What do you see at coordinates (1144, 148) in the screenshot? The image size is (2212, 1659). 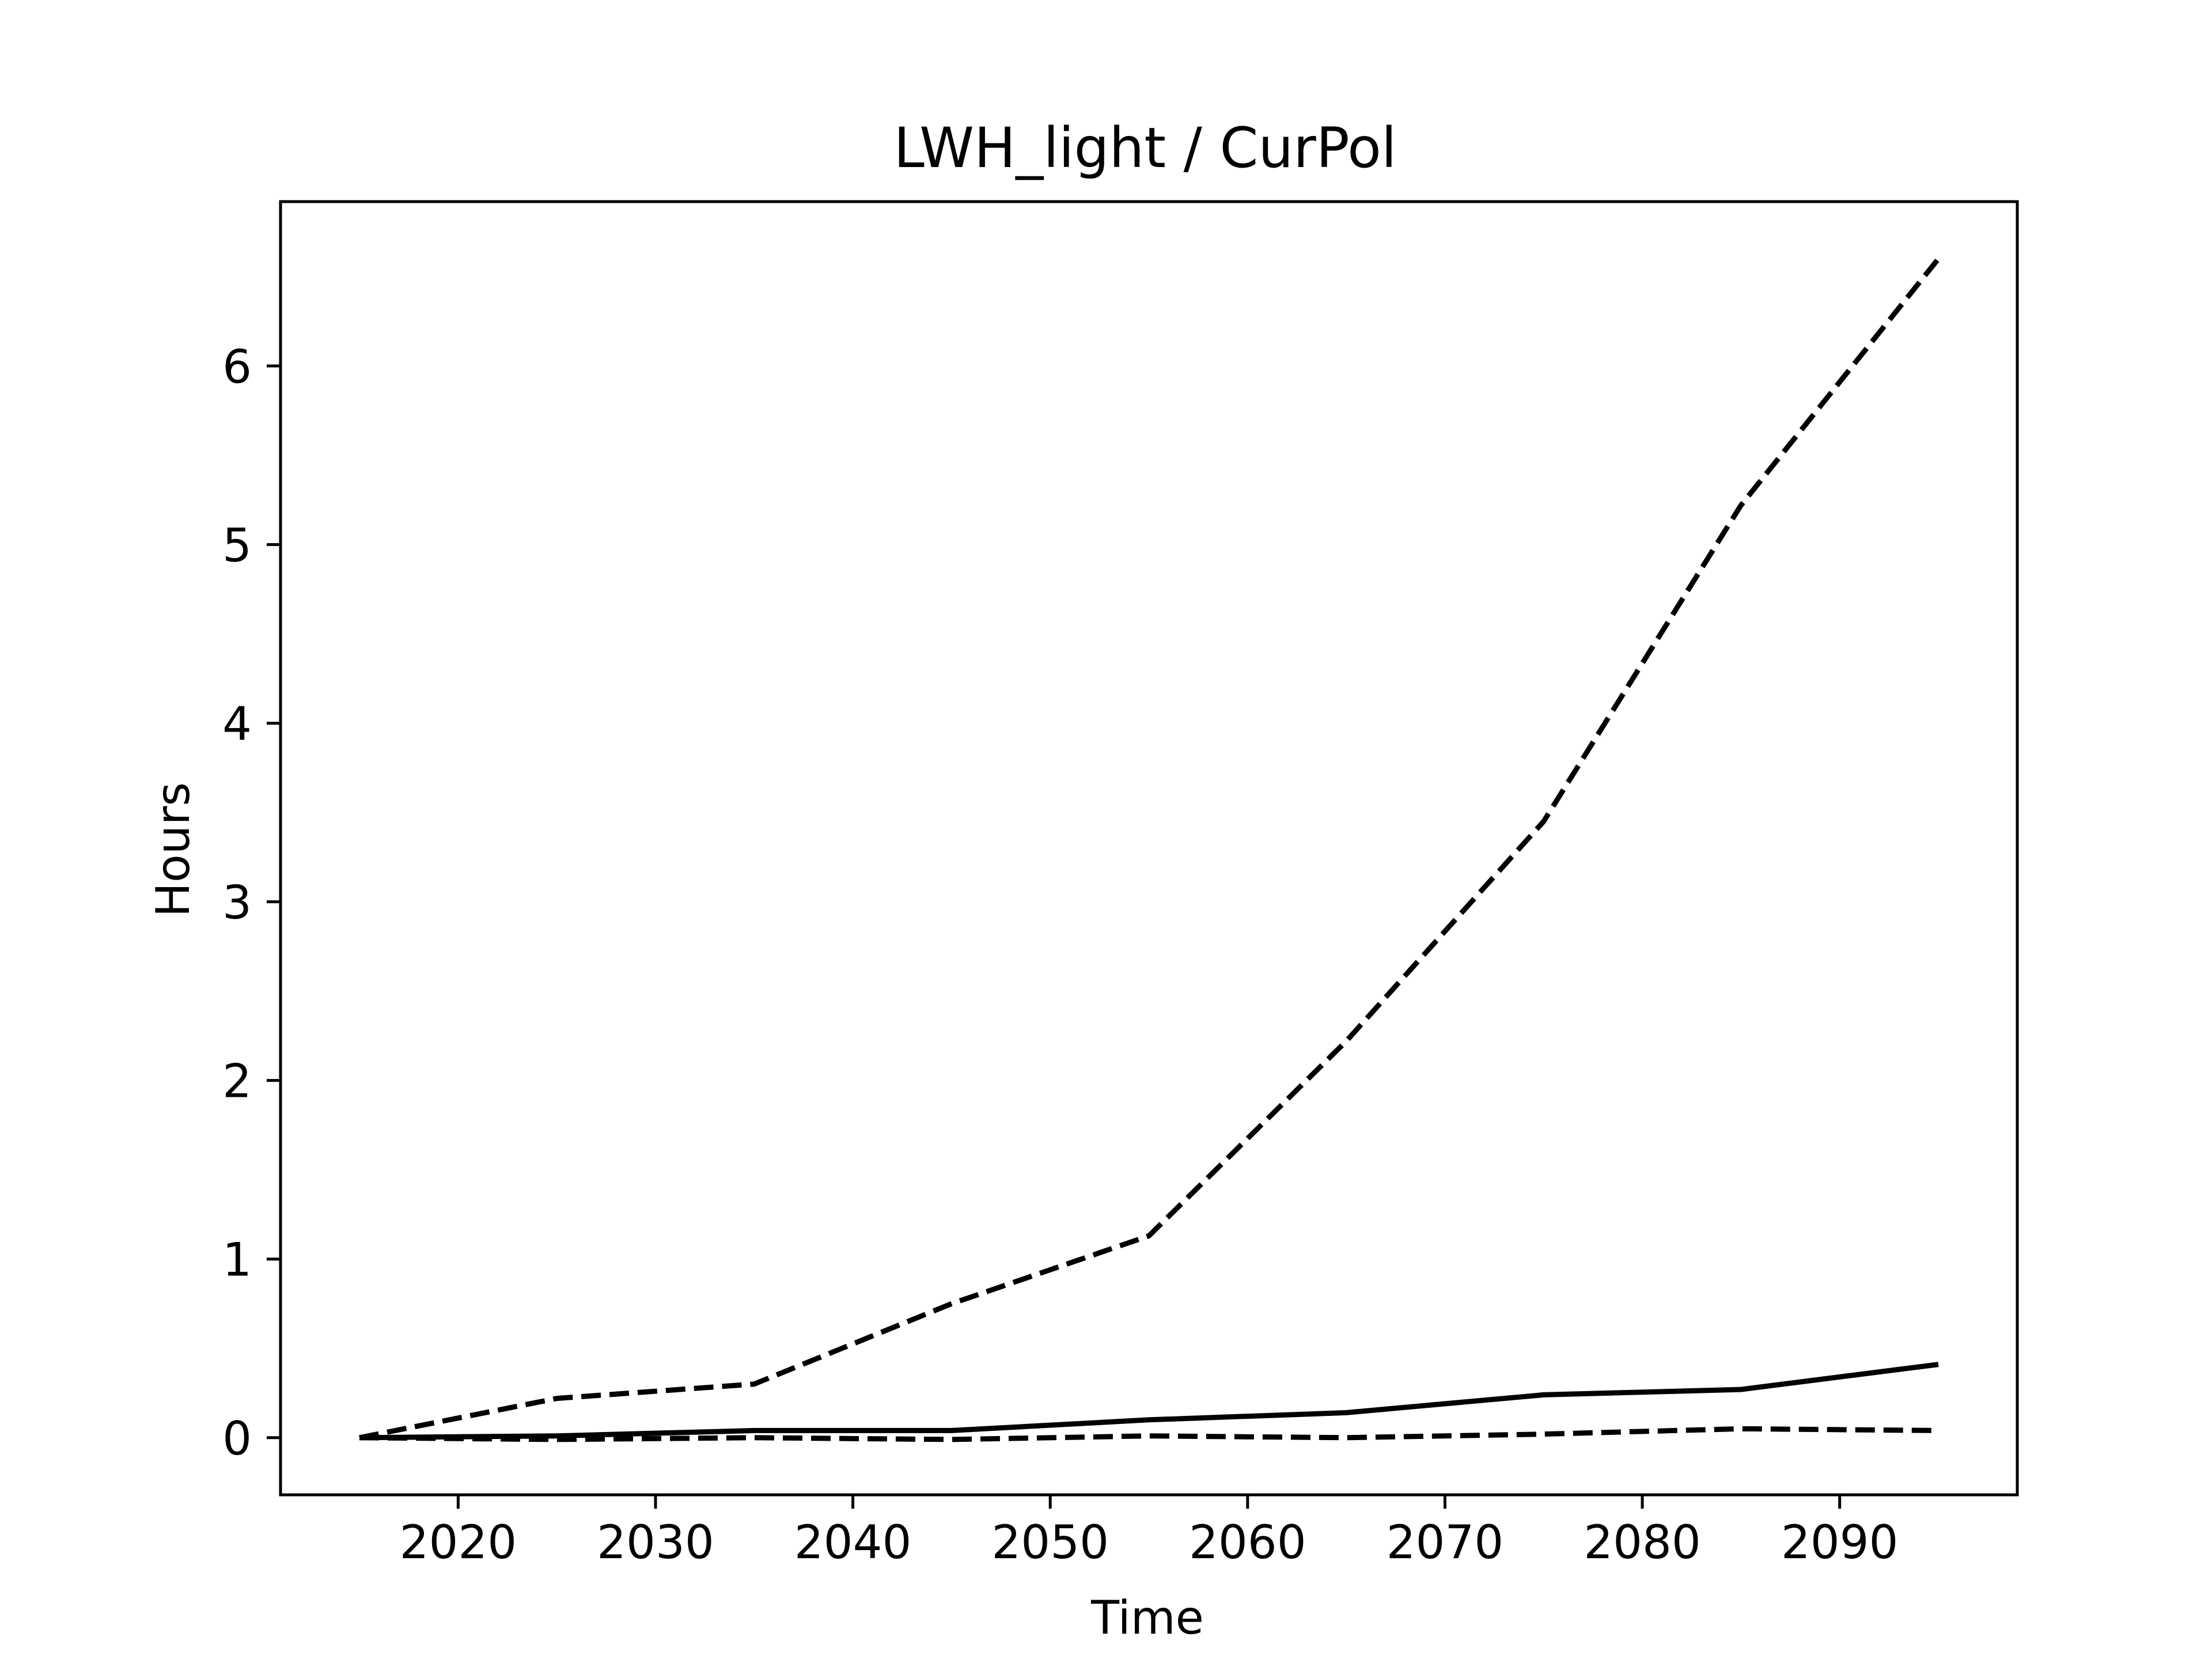 I see `chart-title: LWH_light / CurPol` at bounding box center [1144, 148].